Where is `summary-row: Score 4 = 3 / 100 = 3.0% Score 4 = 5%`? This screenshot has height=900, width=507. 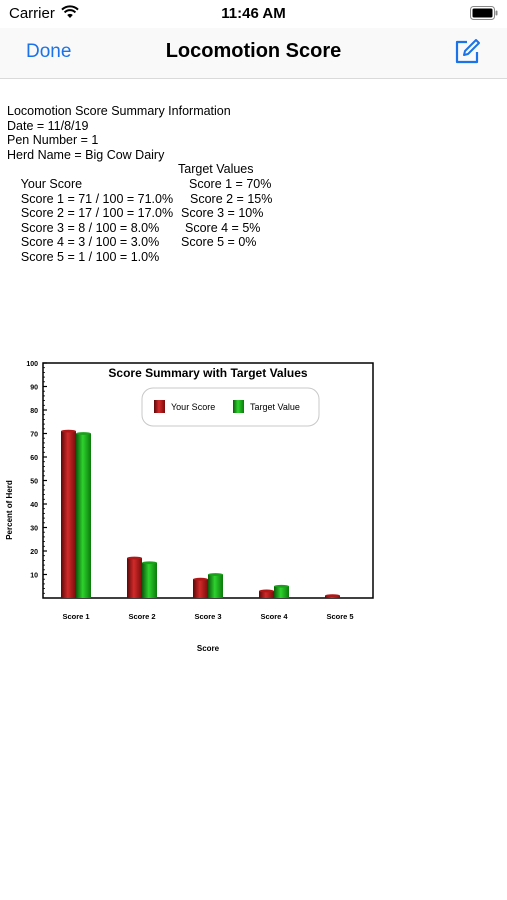 summary-row: Score 4 = 3 / 100 = 3.0% Score 4 = 5% is located at coordinates (133, 235).